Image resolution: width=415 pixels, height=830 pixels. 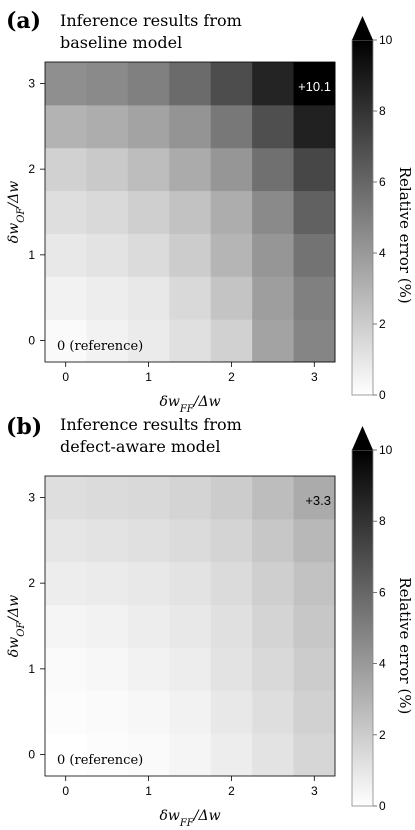 What do you see at coordinates (314, 377) in the screenshot?
I see `x-tick-label: 3` at bounding box center [314, 377].